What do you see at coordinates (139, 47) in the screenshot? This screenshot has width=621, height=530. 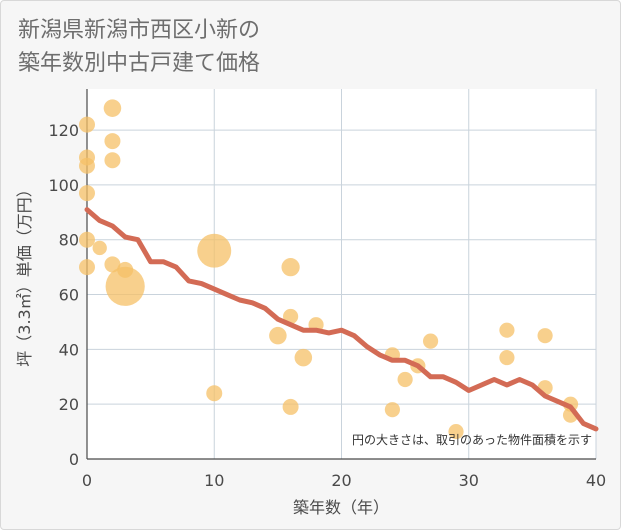 I see `chart-title: 新潟県新潟市西区小新の 築年数別中古戸建て価格` at bounding box center [139, 47].